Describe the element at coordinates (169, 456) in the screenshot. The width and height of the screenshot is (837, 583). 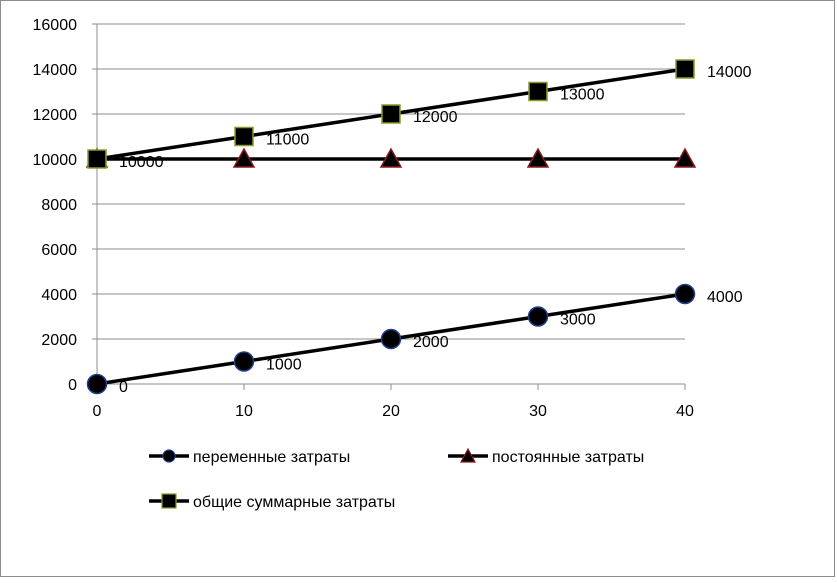
I see `legend-marker-circle` at that location.